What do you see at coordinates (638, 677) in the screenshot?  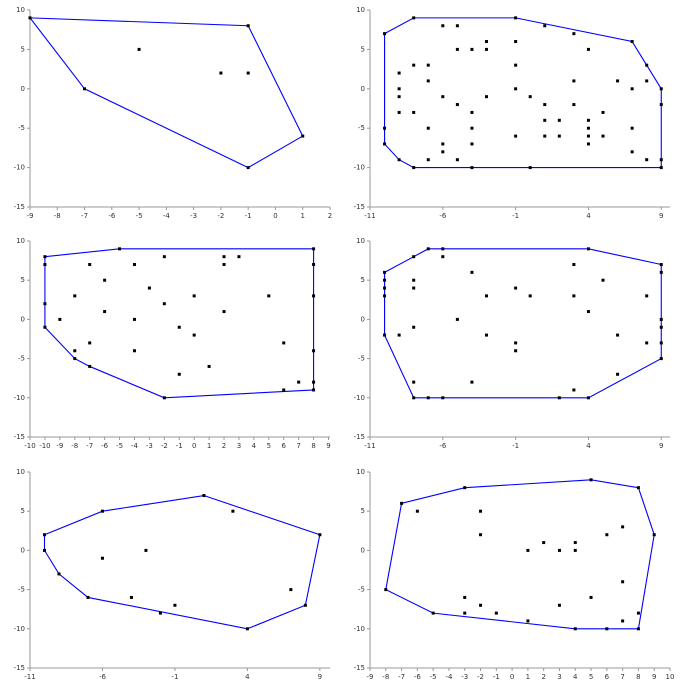 I see `x-tick-label: 8` at bounding box center [638, 677].